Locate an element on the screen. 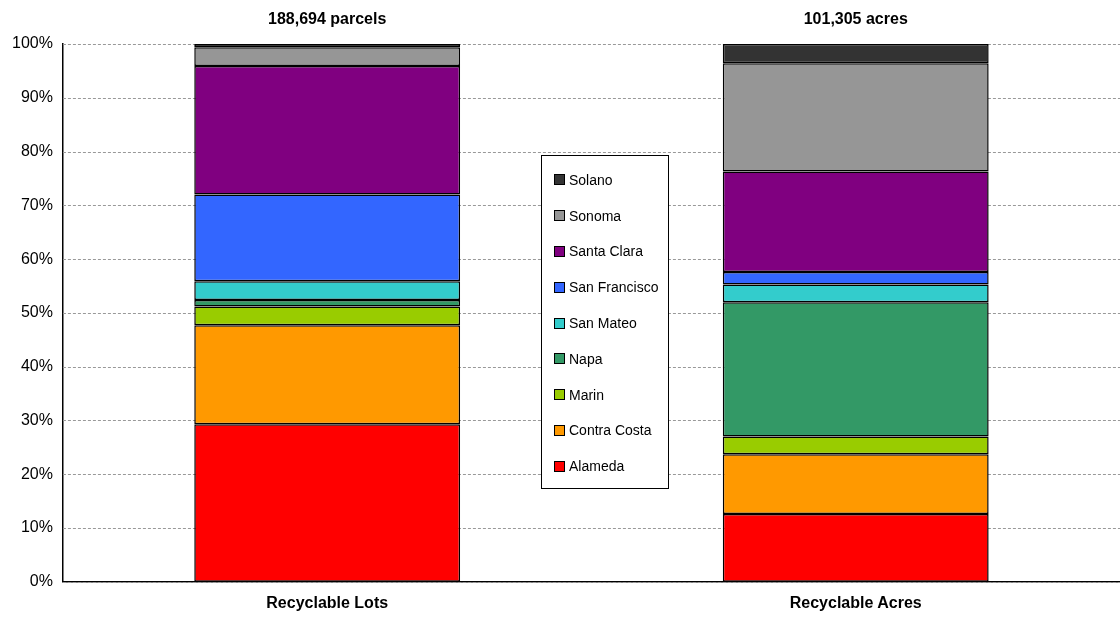 The width and height of the screenshot is (1120, 633). y-tick-label: 10% is located at coordinates (36, 527).